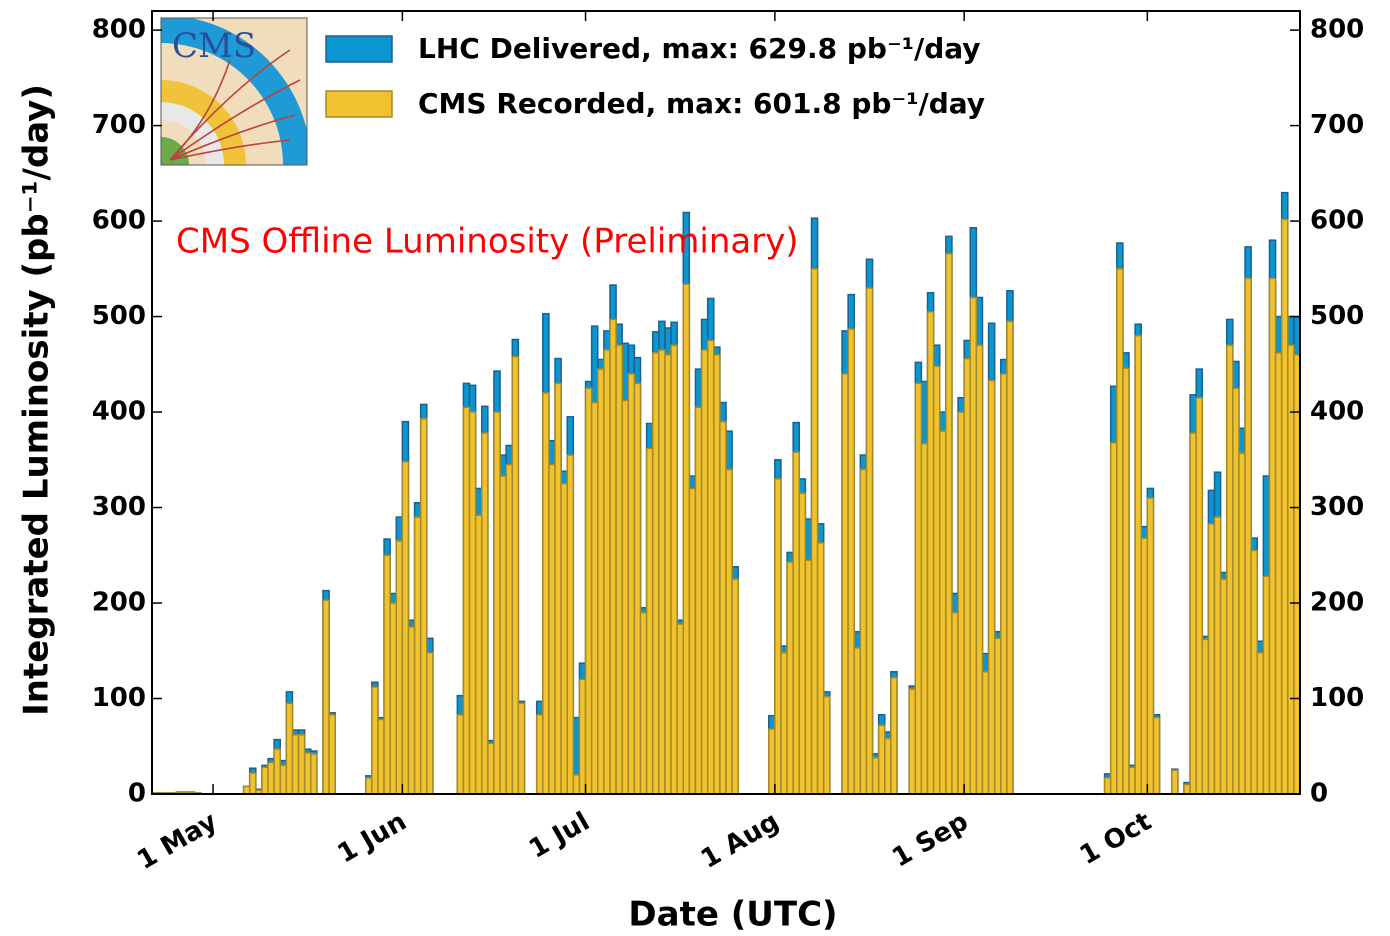 The width and height of the screenshot is (1390, 936). I want to click on x-tick-label: 1 Aug, so click(740, 841).